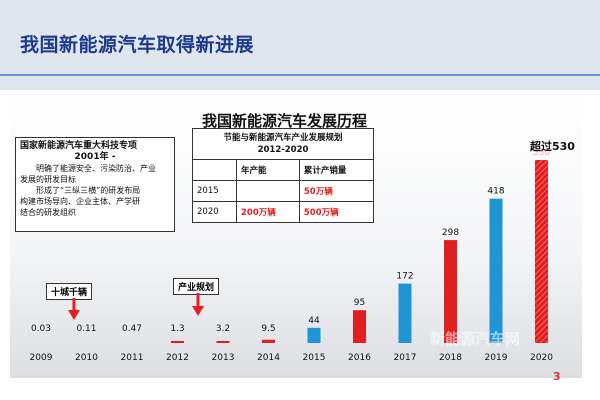  Describe the element at coordinates (404, 277) in the screenshot. I see `value-label-2017: 172` at that location.